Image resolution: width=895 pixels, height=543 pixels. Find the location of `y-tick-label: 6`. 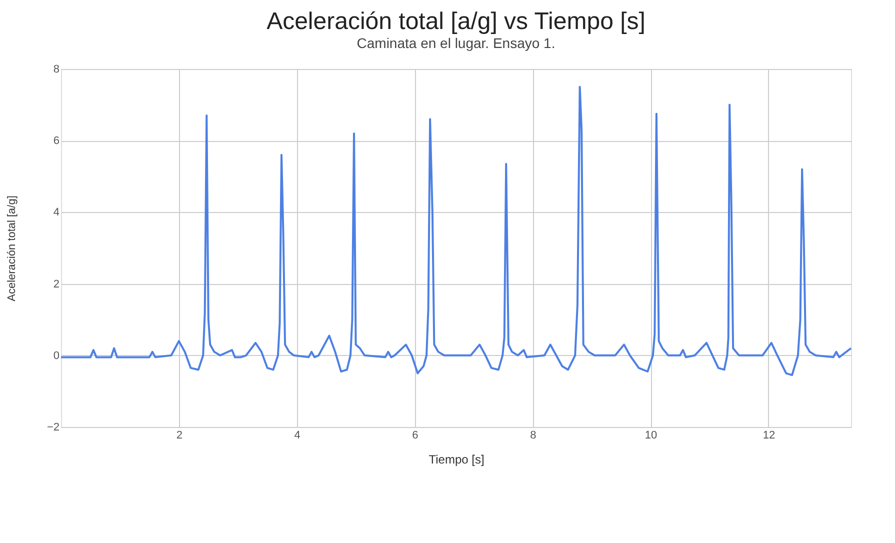

y-tick-label: 6 is located at coordinates (56, 141).